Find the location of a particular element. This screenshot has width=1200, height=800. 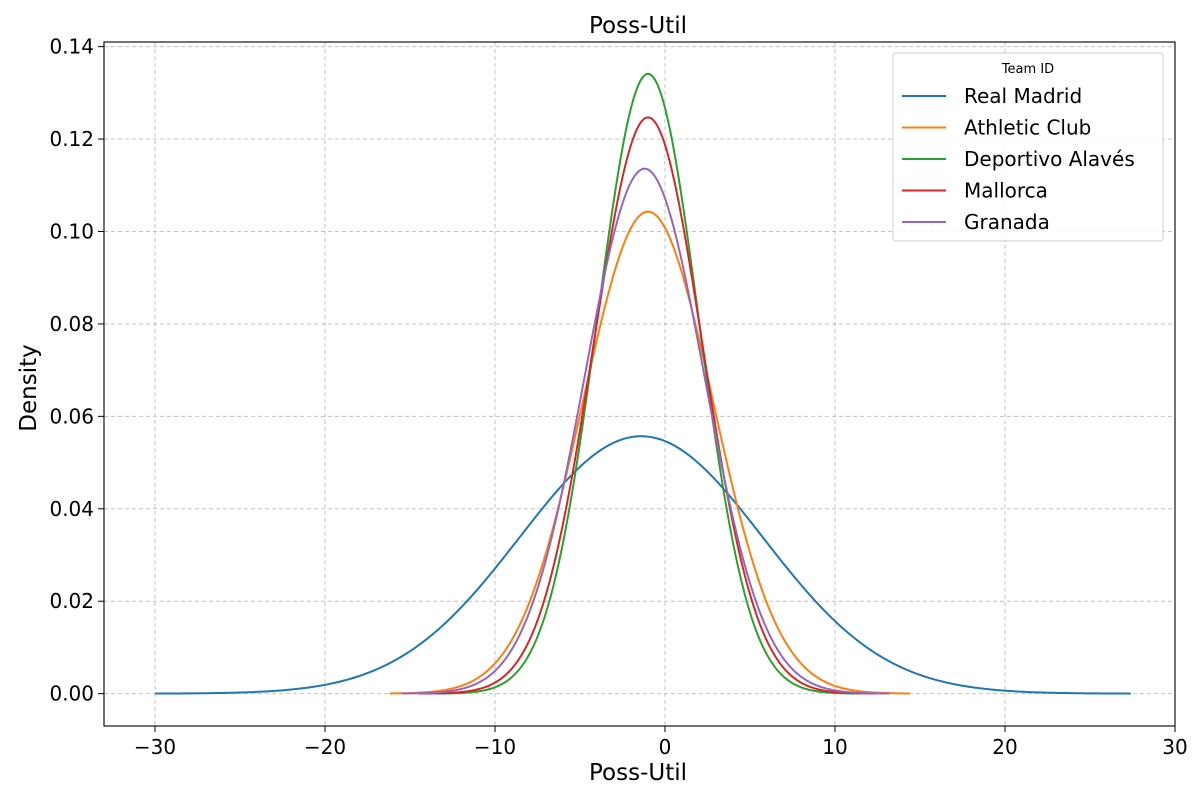

x-axis-ticks: −30 −20 −10 0 10 20 30 is located at coordinates (661, 742).